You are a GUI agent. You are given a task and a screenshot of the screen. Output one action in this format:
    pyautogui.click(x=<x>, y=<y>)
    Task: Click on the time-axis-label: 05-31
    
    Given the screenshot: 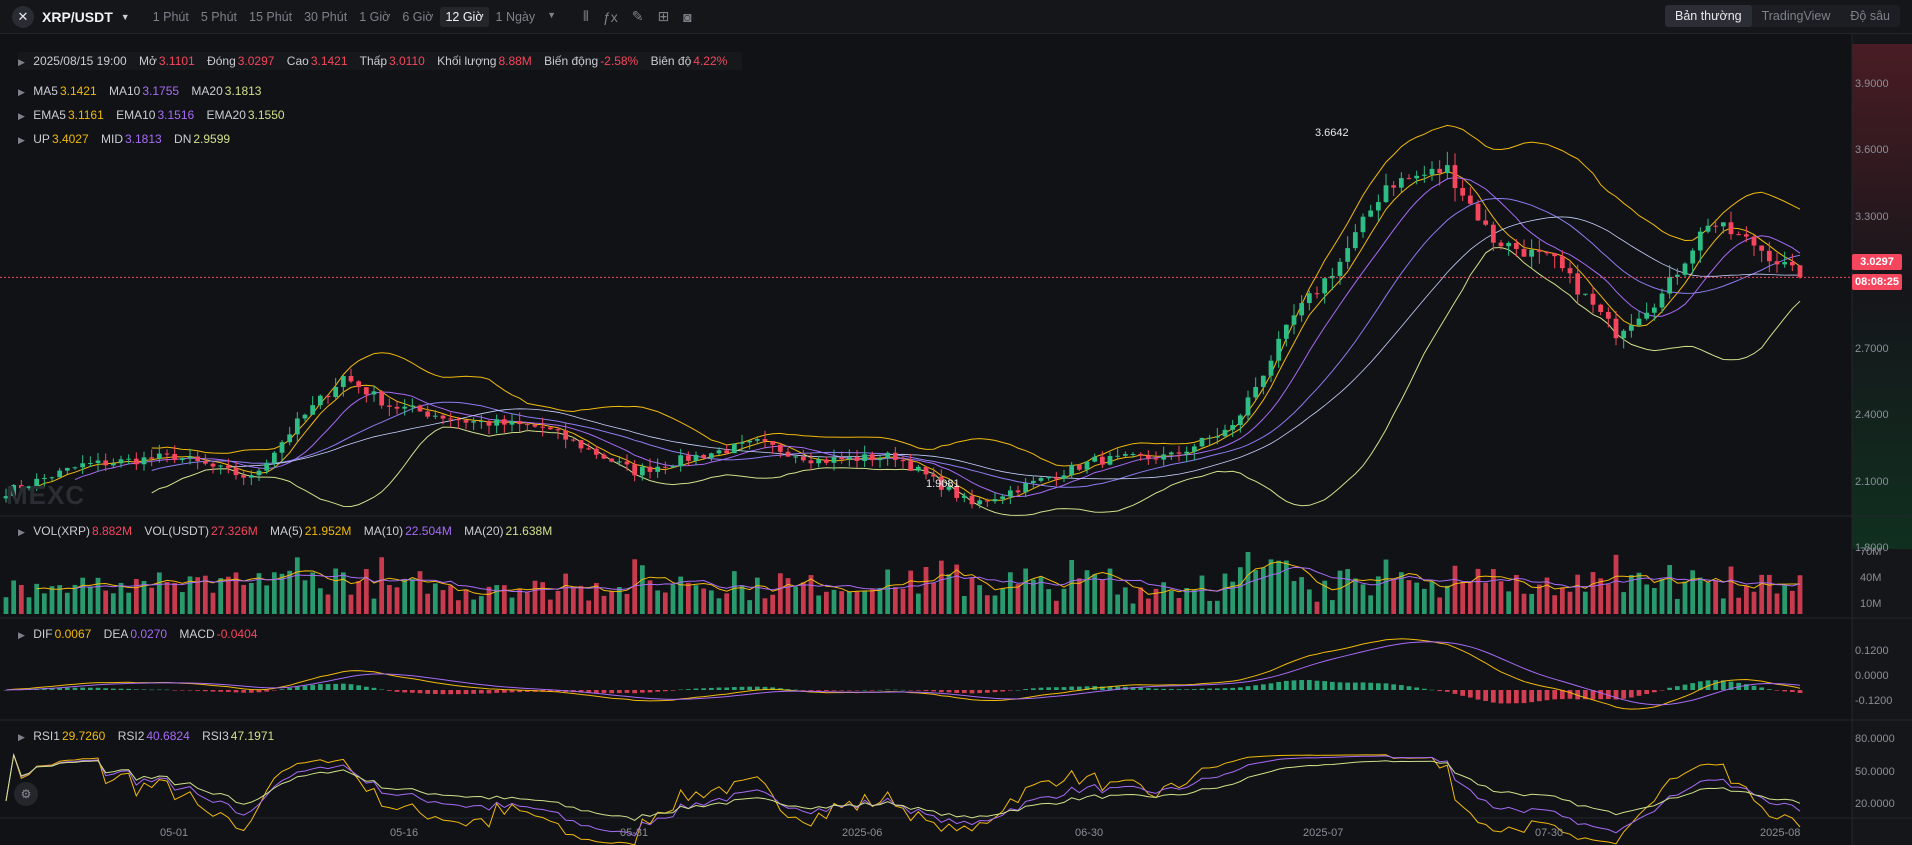 What is the action you would take?
    pyautogui.click(x=634, y=833)
    